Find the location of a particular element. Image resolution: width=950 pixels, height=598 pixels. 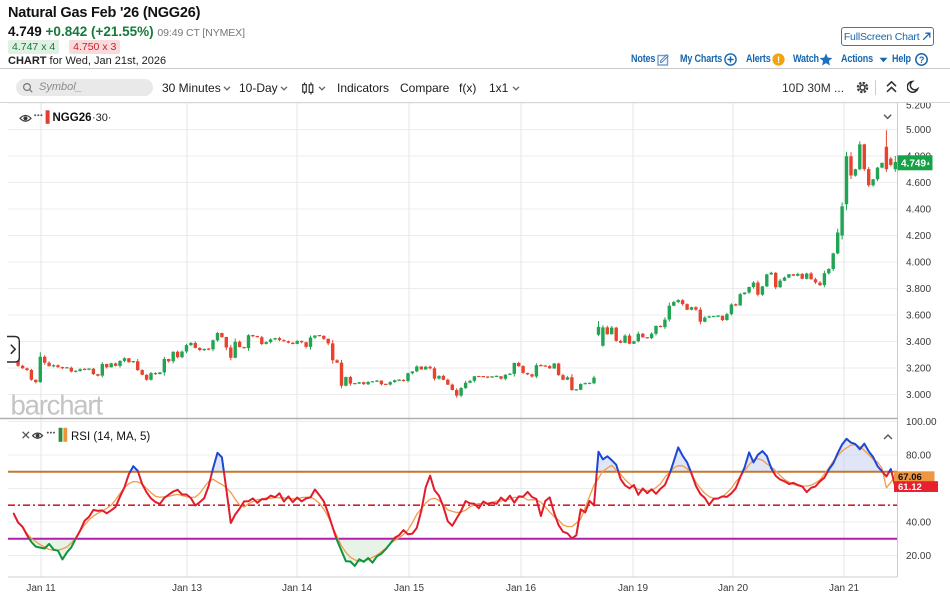

svg-text: 3.200 is located at coordinates (918, 369).